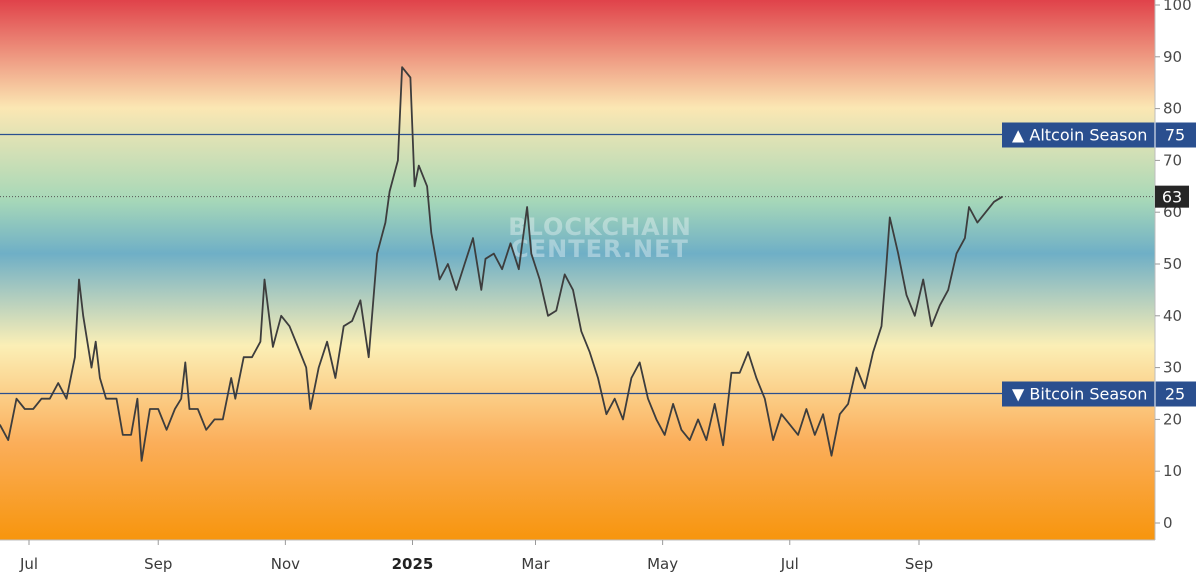 The height and width of the screenshot is (576, 1200). What do you see at coordinates (1175, 135) in the screenshot?
I see `threshold-badge-value-75: 75` at bounding box center [1175, 135].